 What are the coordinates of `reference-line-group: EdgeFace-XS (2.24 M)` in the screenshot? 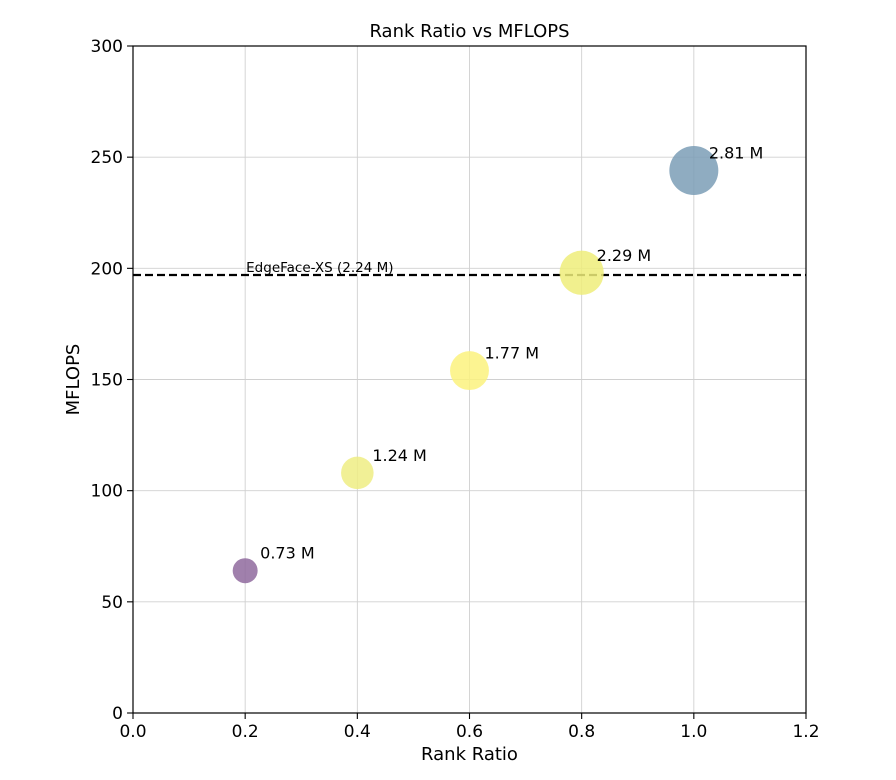 It's located at (469, 268).